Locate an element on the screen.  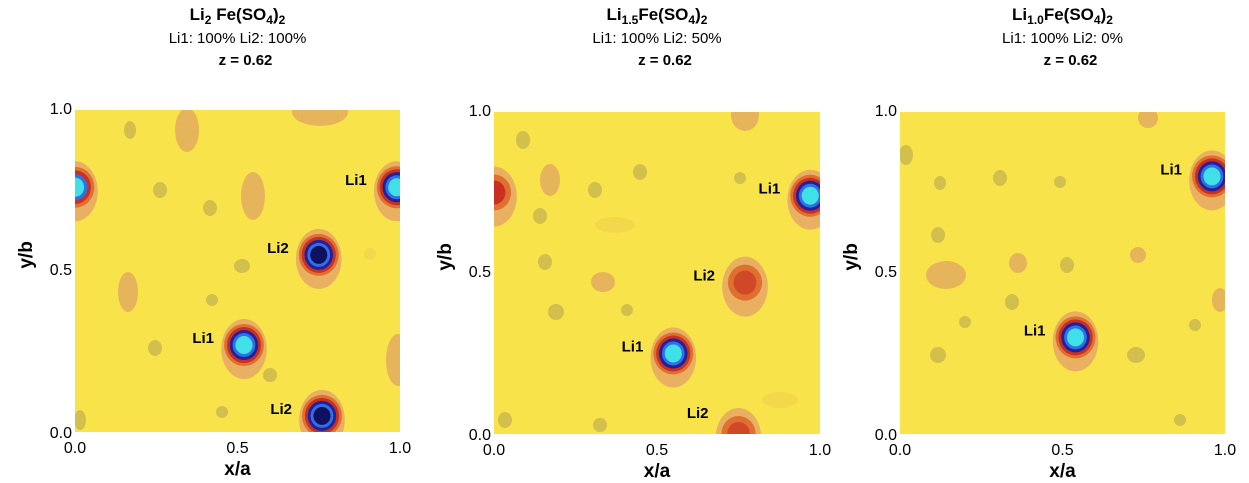
title-subscript: 1.5 is located at coordinates (630, 20).